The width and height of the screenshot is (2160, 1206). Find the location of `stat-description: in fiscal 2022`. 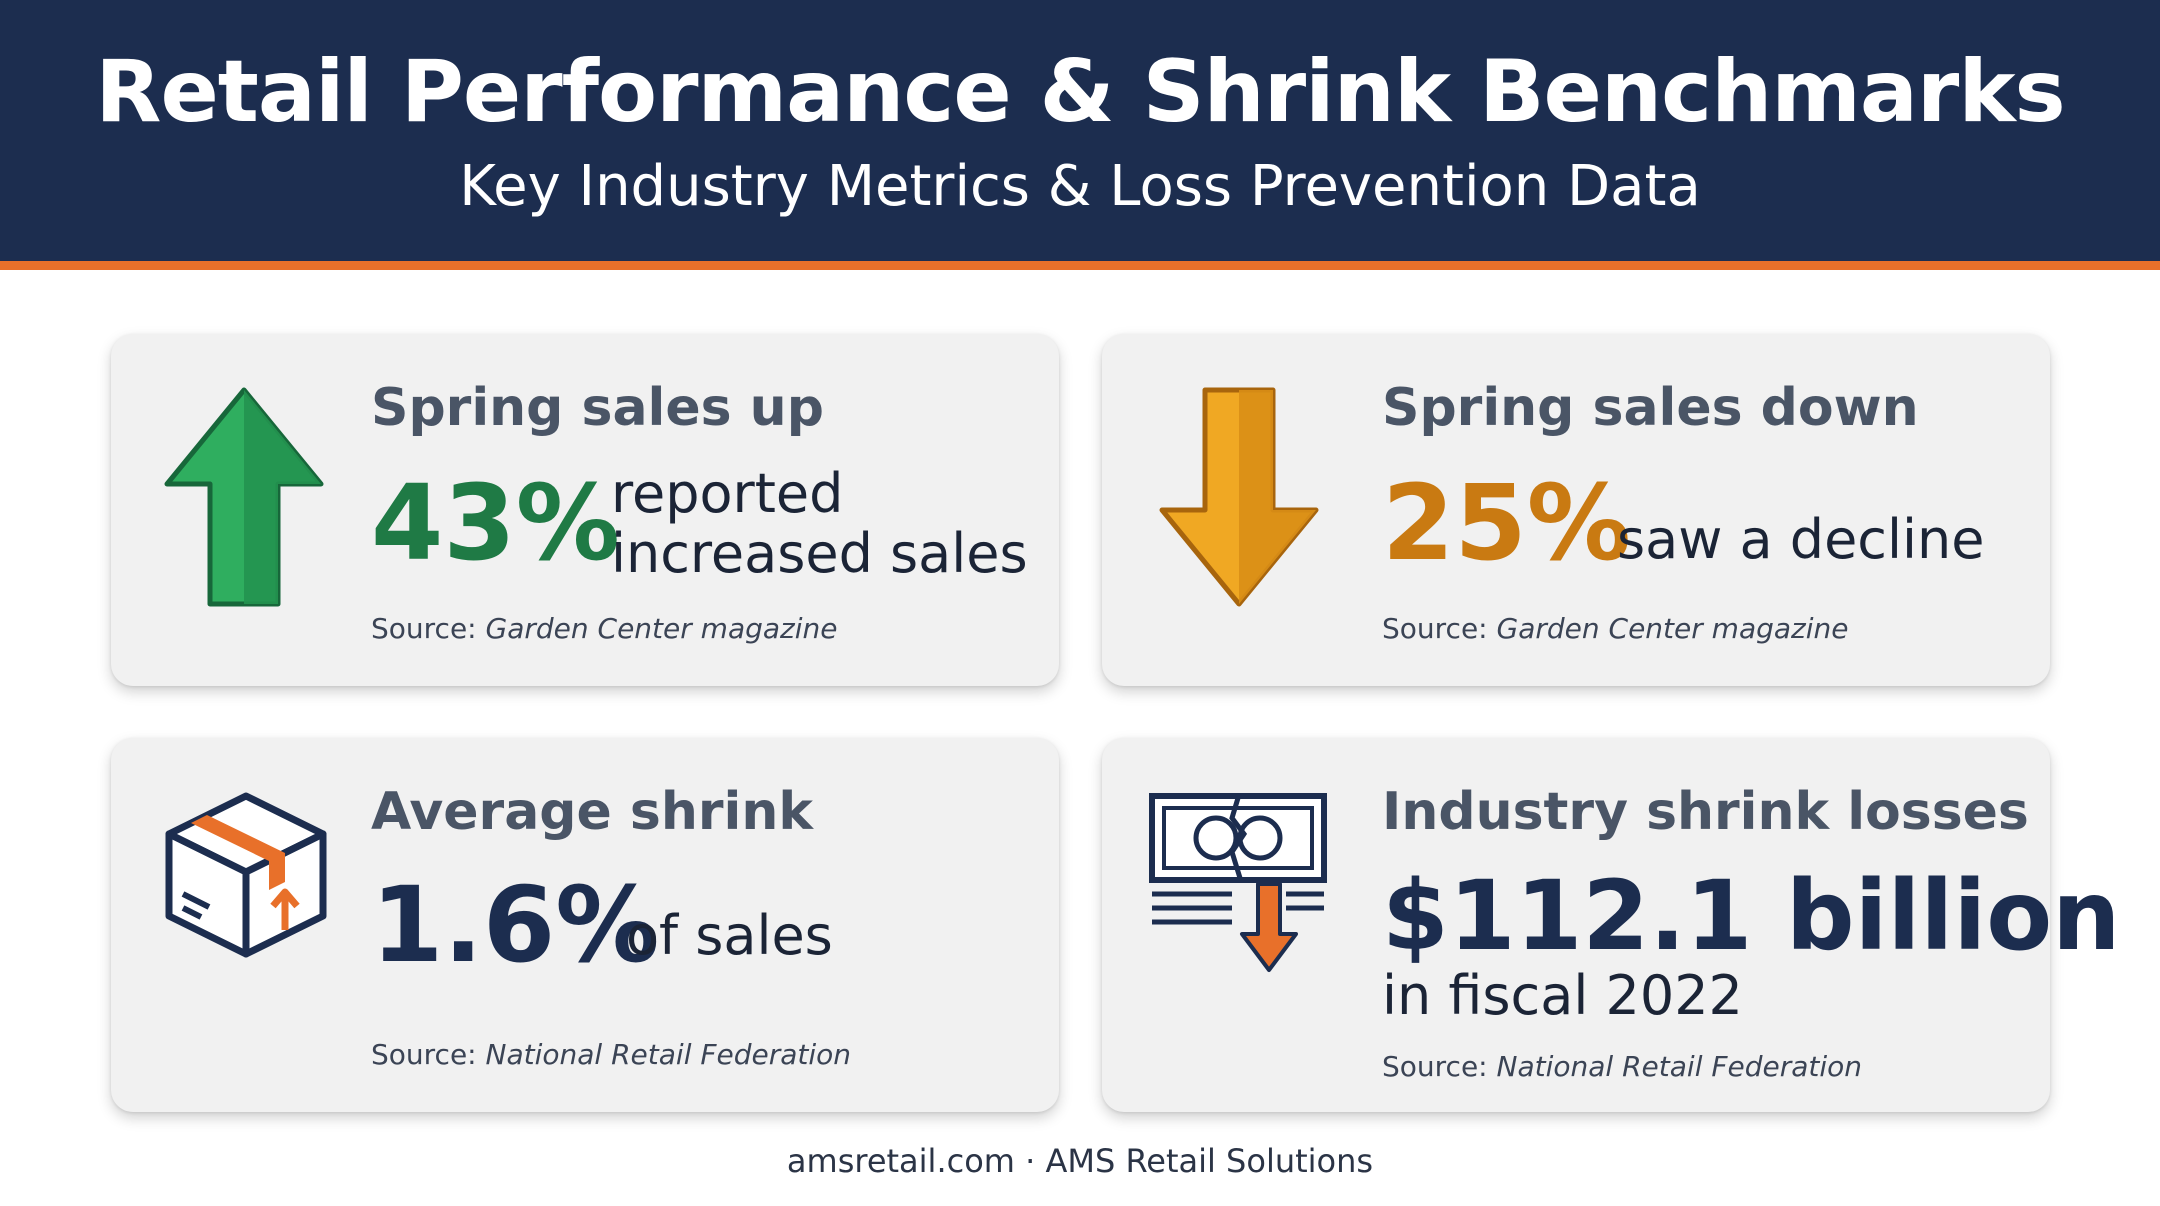

stat-description: in fiscal 2022 is located at coordinates (1562, 995).